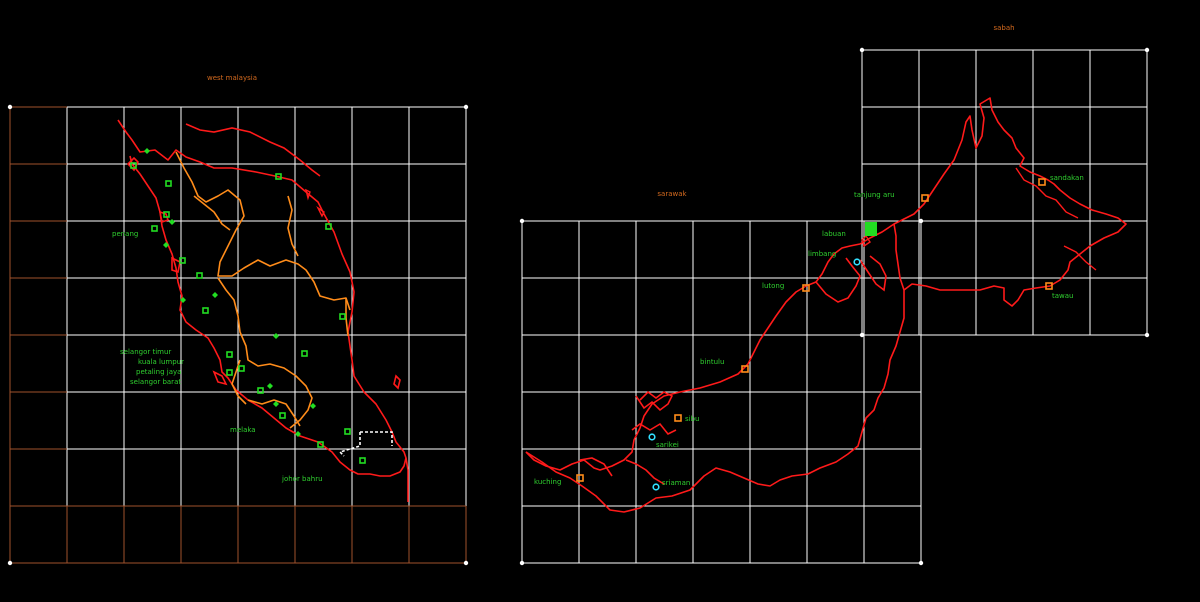  What do you see at coordinates (158, 372) in the screenshot?
I see `place-label-petaling-jaya: petaling jaya` at bounding box center [158, 372].